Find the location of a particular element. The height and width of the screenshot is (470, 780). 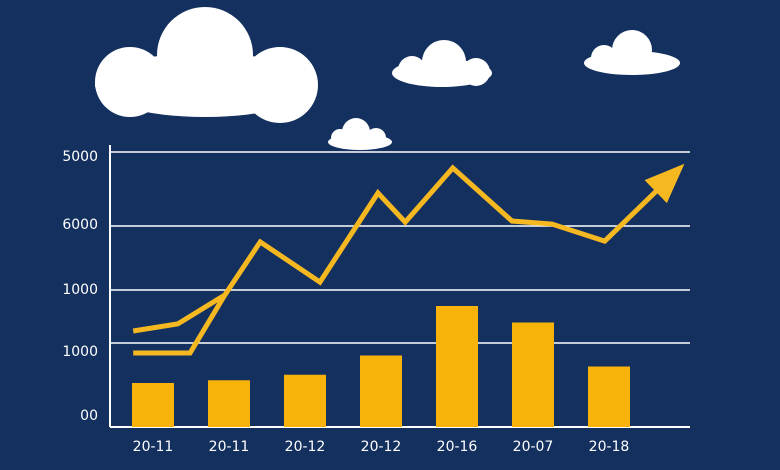

arrow-head is located at coordinates (664, 183).